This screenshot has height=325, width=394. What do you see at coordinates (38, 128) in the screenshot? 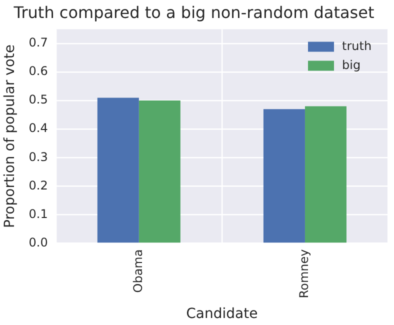
I see `y-tick-label: 0.4` at bounding box center [38, 128].